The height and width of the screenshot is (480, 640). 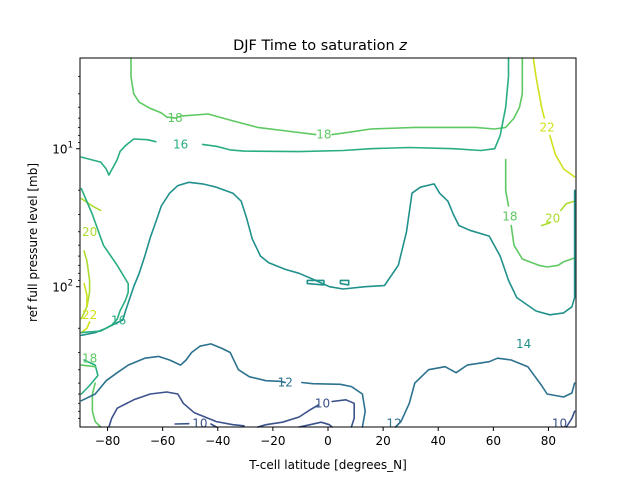 What do you see at coordinates (272, 441) in the screenshot?
I see `x-tick-label--20: −20` at bounding box center [272, 441].